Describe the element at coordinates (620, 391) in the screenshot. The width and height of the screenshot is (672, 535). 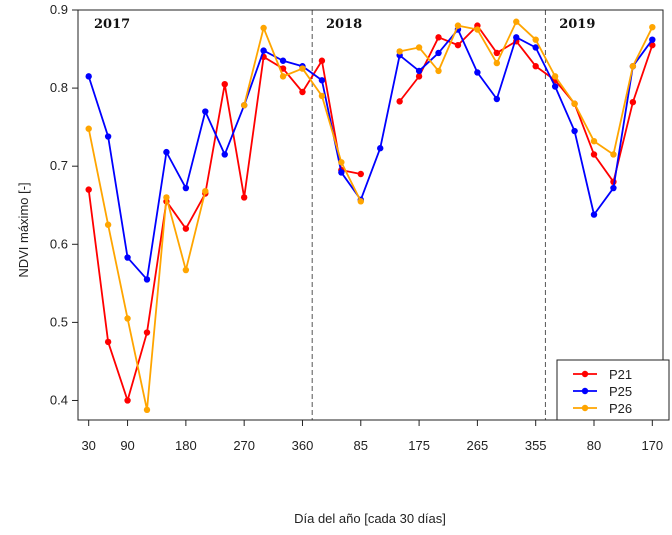
I see `legend-label-P25: P25` at that location.